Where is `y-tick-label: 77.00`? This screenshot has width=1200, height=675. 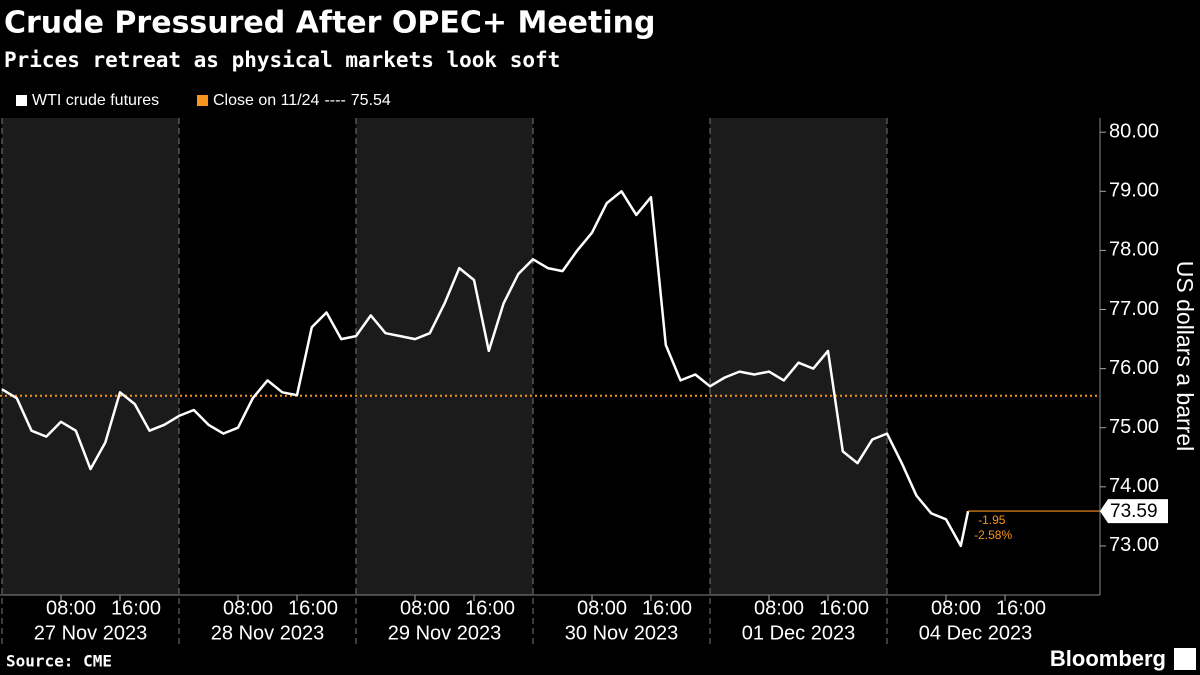 y-tick-label: 77.00 is located at coordinates (1134, 309).